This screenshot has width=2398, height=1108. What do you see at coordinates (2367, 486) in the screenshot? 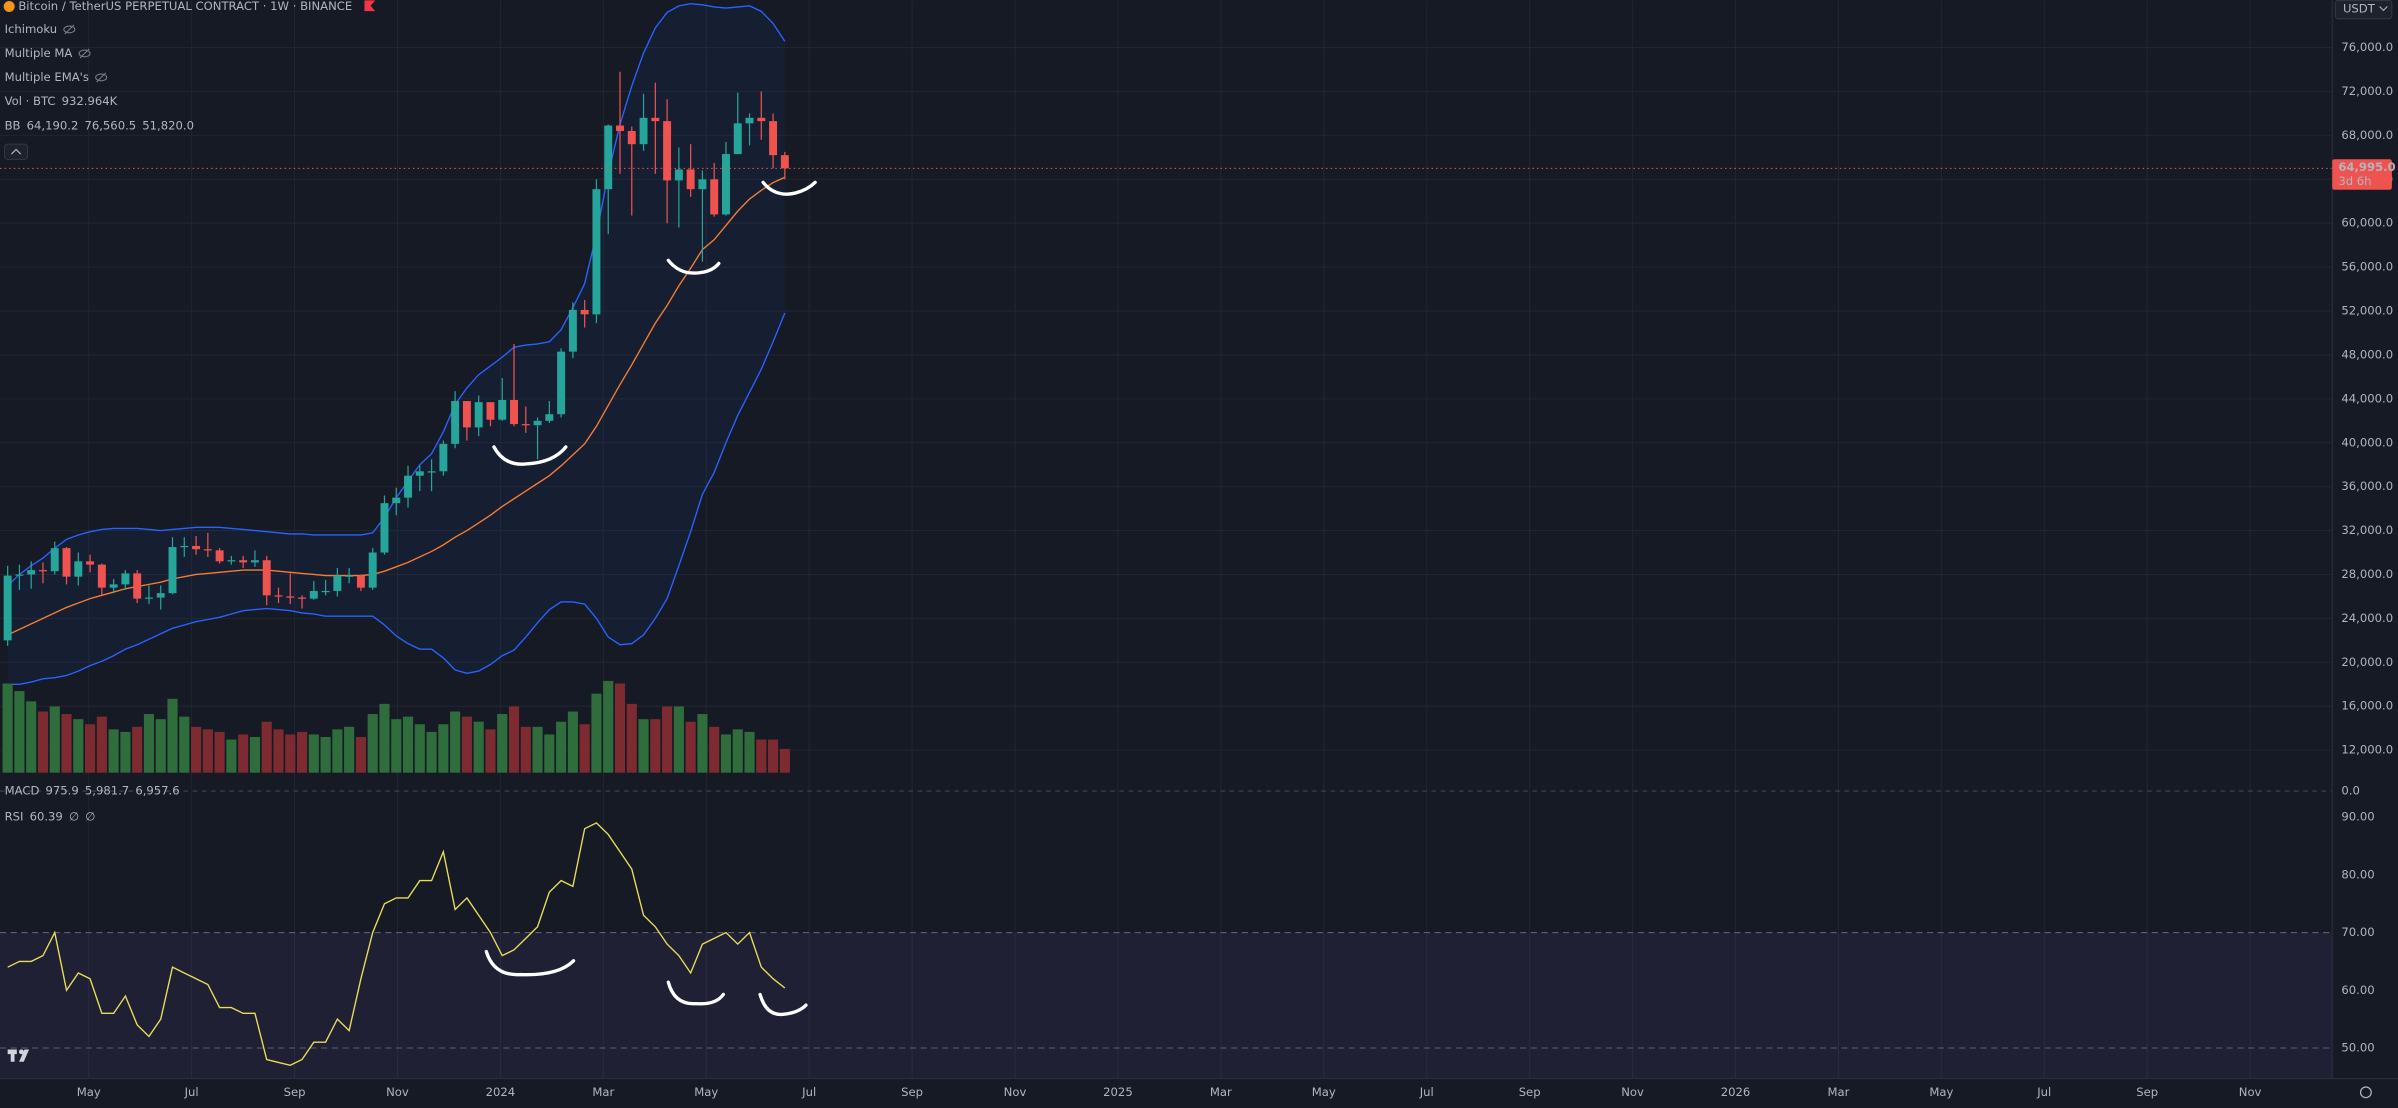
I see `y-tick-label: 36,000.0` at bounding box center [2367, 486].